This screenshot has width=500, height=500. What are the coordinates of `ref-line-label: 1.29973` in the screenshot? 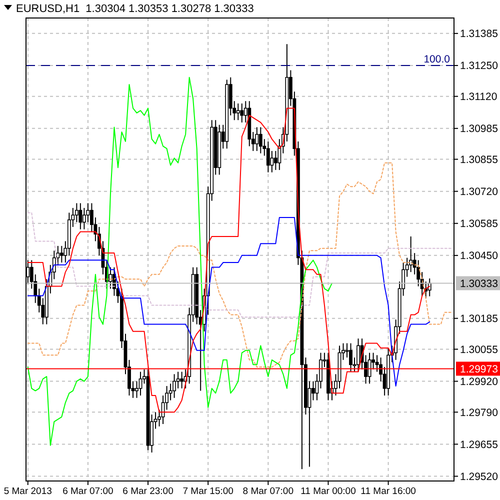 It's located at (479, 369).